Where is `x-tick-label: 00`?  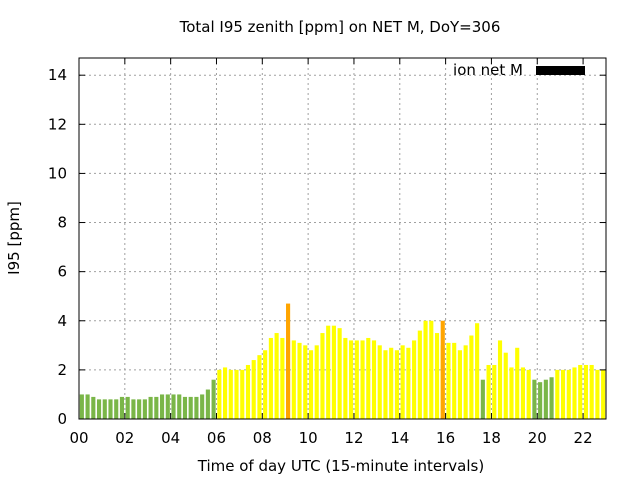
x-tick-label: 00 is located at coordinates (78, 438).